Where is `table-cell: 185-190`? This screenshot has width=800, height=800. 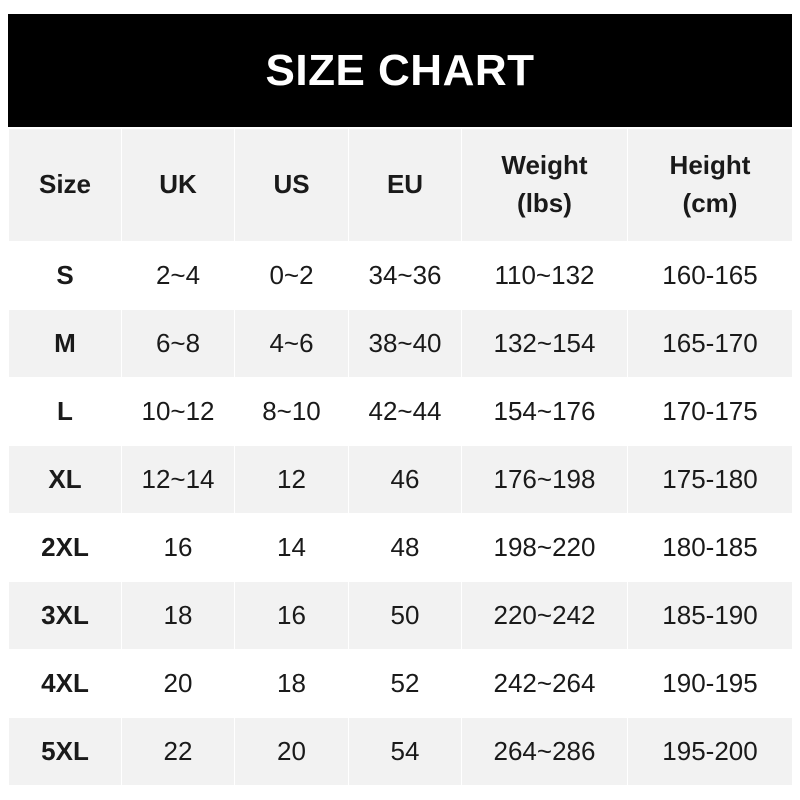
table-cell: 185-190 is located at coordinates (710, 615).